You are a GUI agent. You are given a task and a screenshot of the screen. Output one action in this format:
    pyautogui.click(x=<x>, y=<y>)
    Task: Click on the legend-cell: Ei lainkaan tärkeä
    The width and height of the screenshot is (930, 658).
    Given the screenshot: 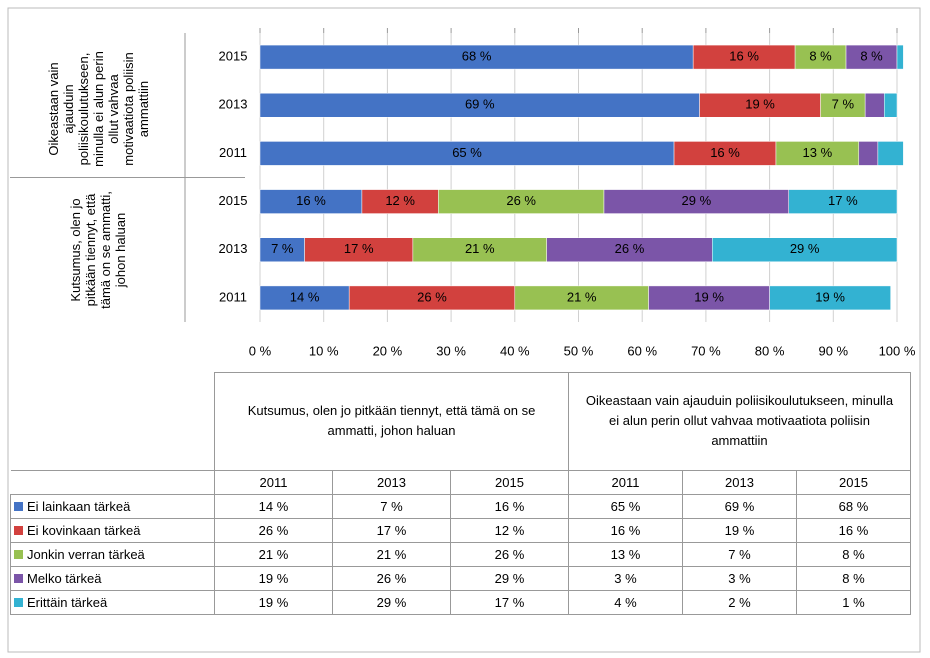 What is the action you would take?
    pyautogui.click(x=112, y=506)
    